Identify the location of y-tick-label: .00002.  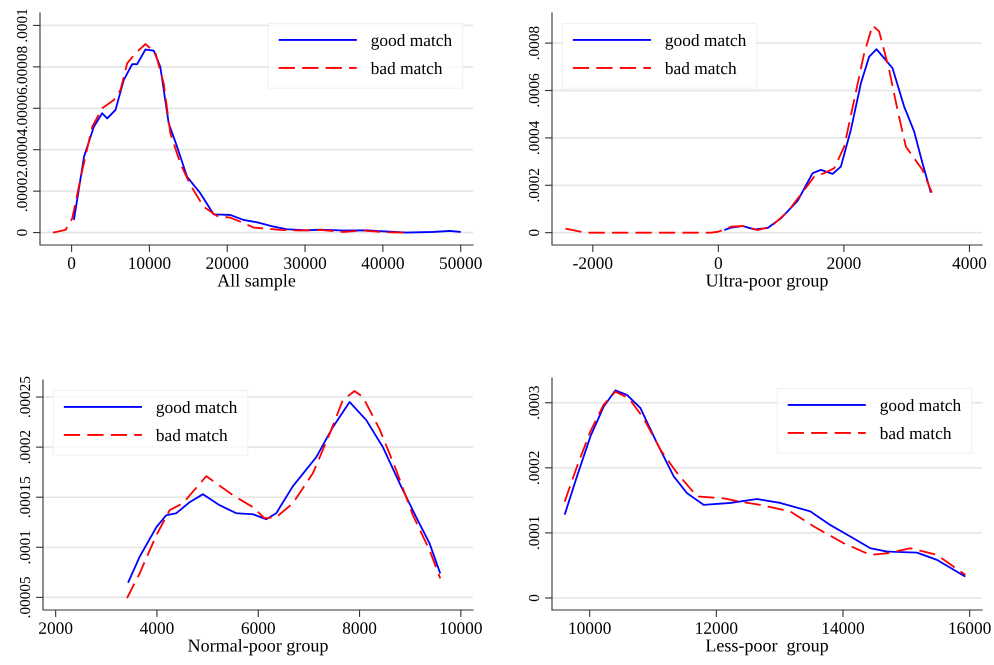
(22, 191).